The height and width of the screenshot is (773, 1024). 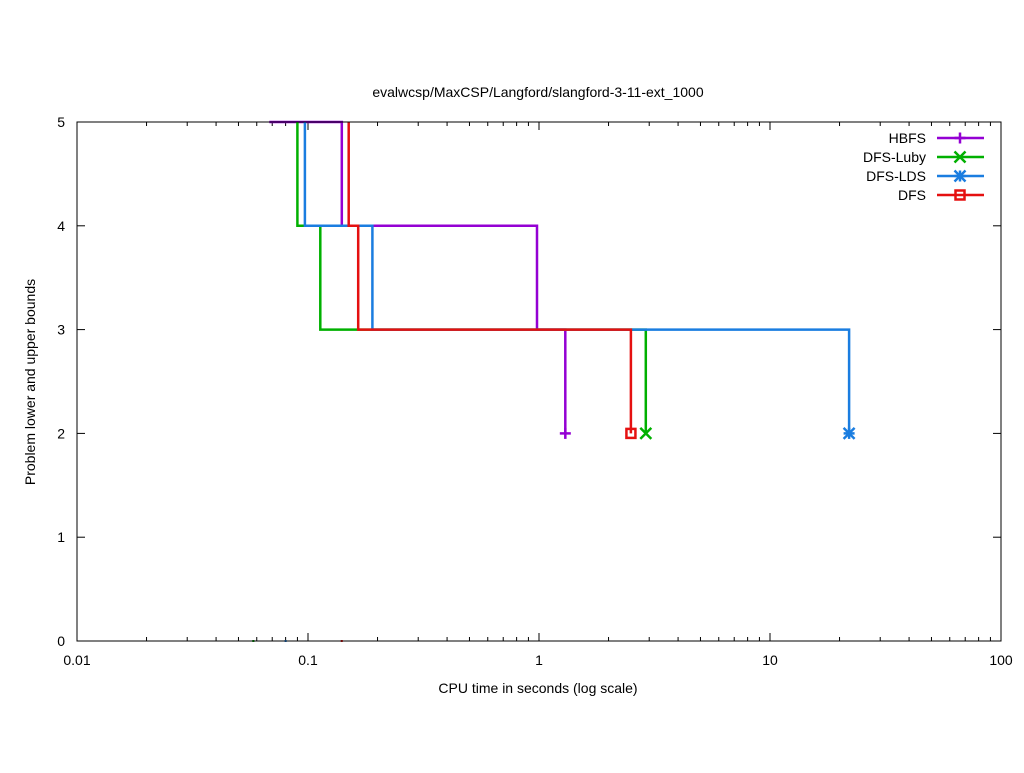 I want to click on x-tick-label: 10, so click(x=770, y=660).